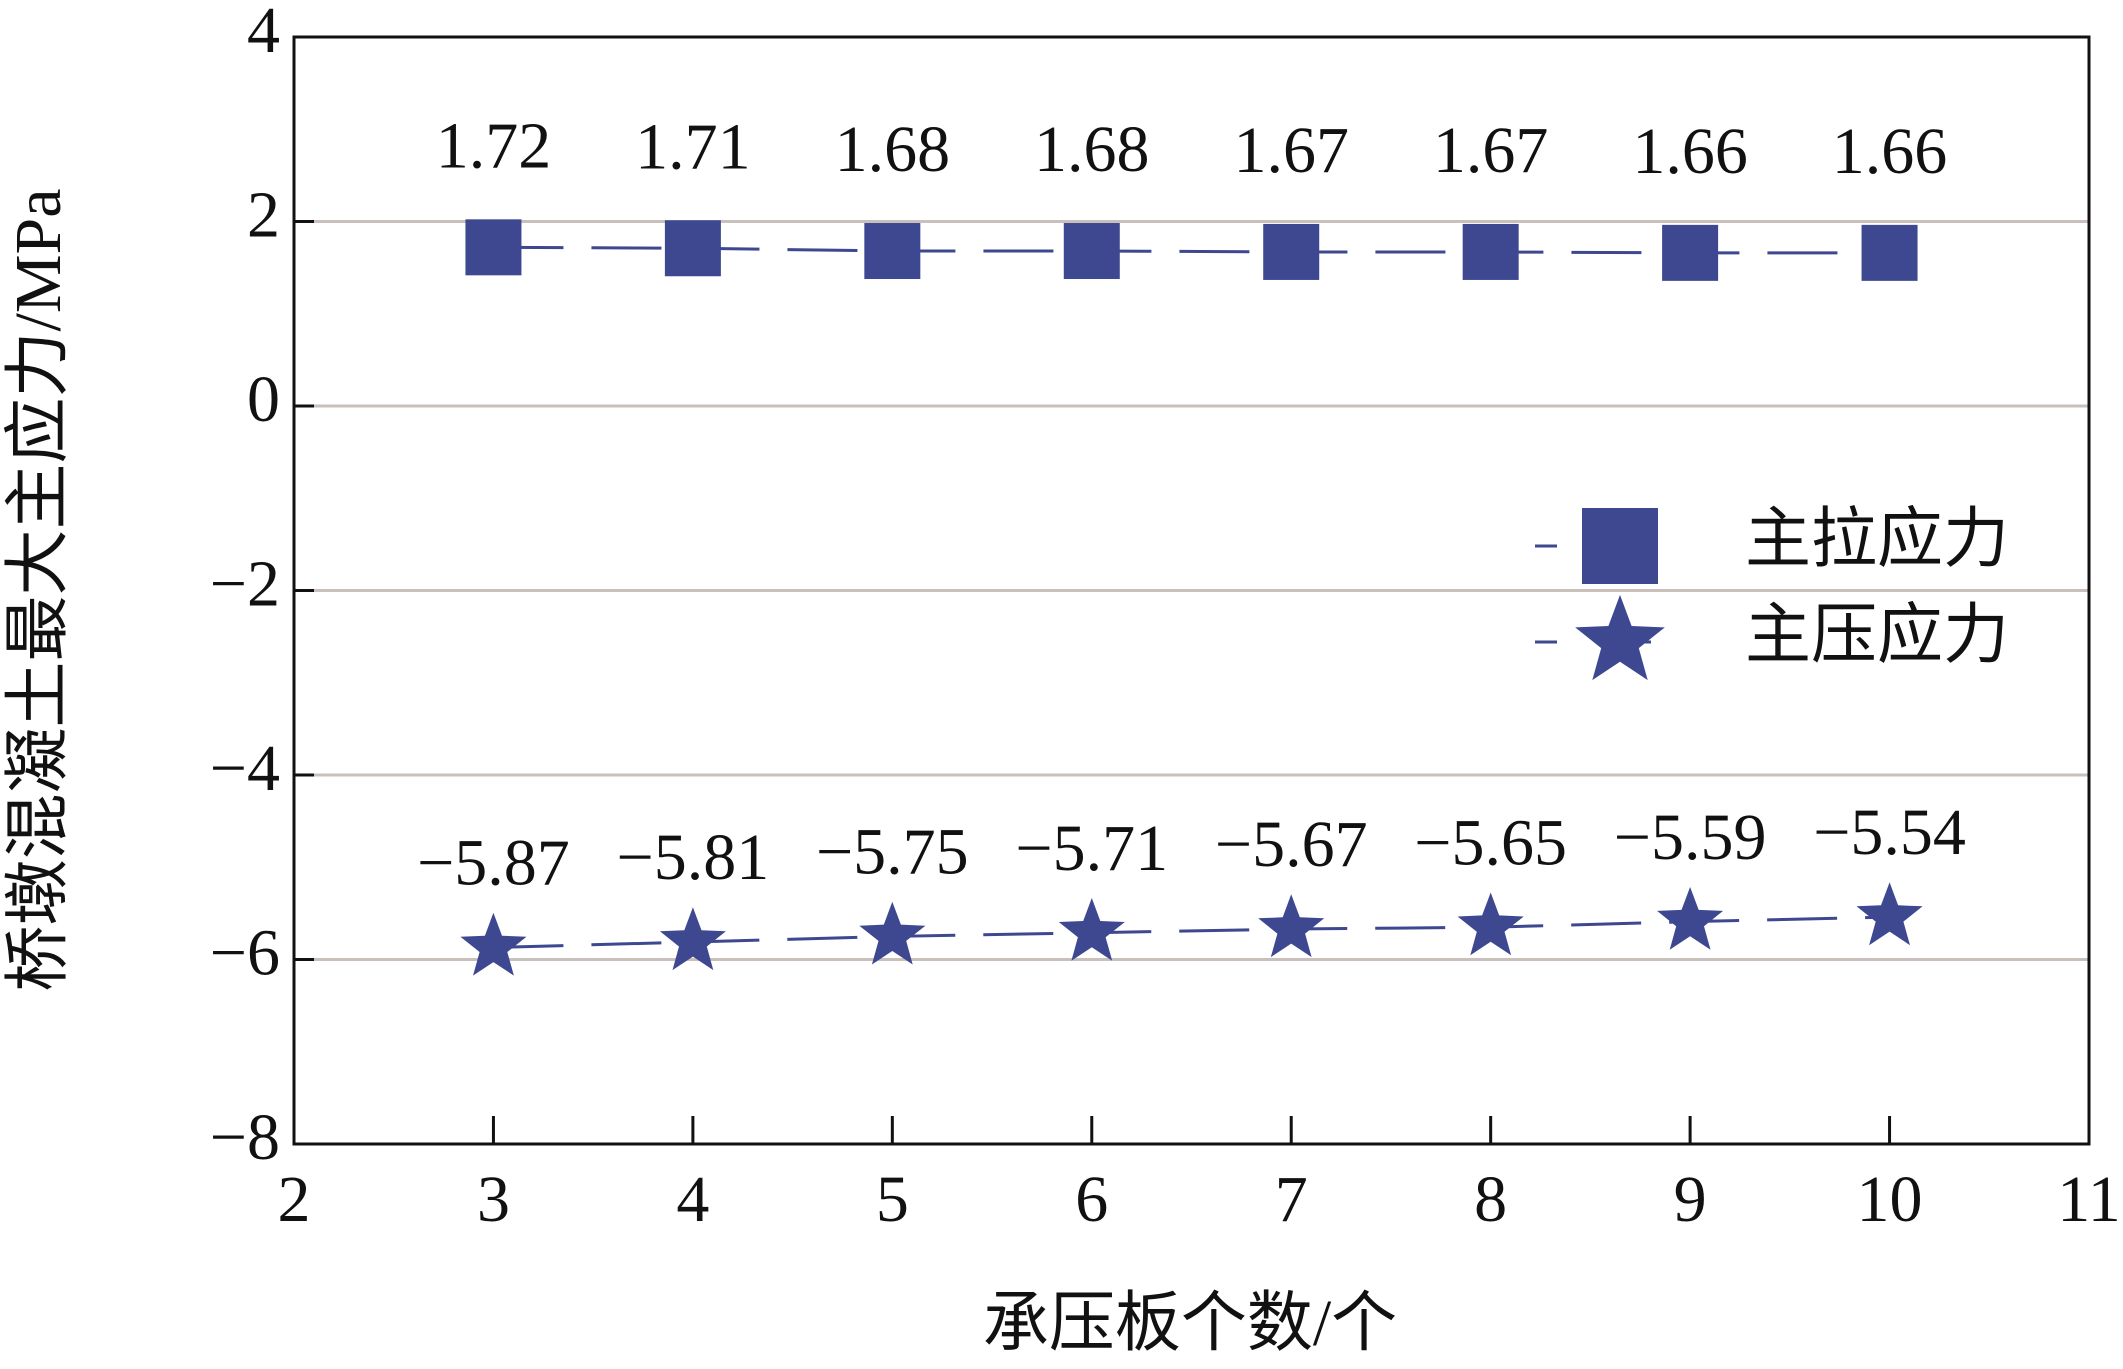  I want to click on data-label: −5.87, so click(493, 863).